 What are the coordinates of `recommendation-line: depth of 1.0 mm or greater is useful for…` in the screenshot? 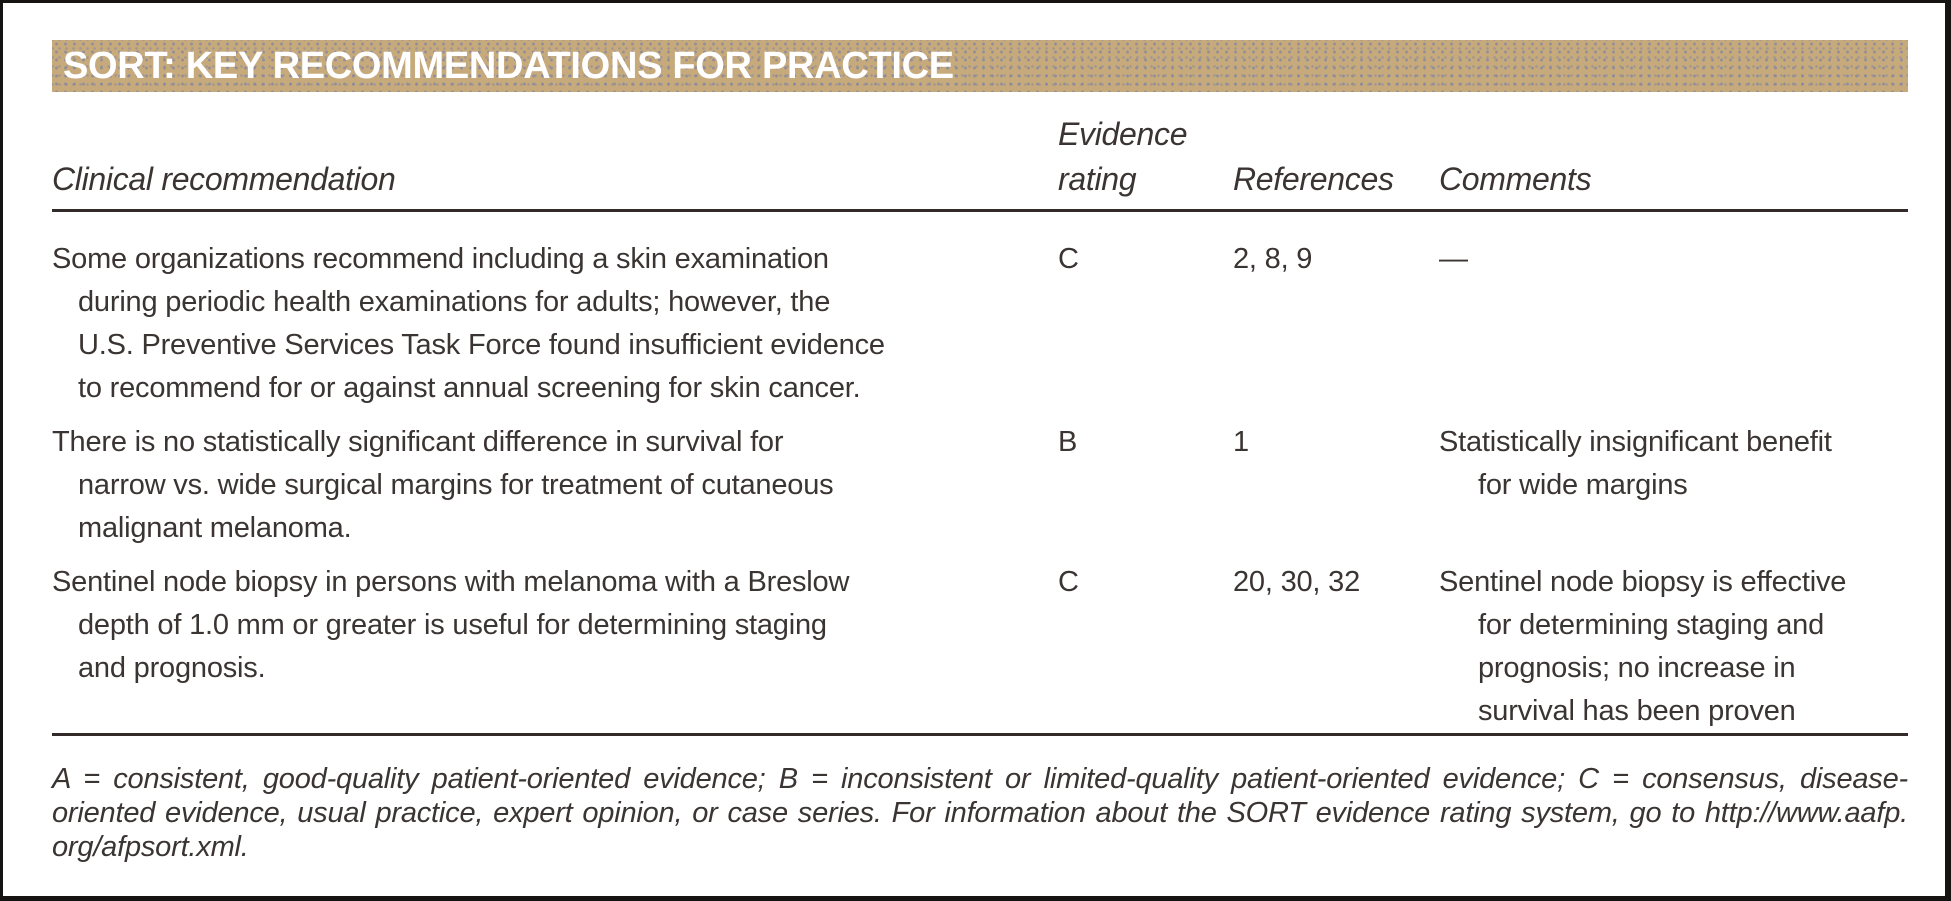 It's located at (452, 625).